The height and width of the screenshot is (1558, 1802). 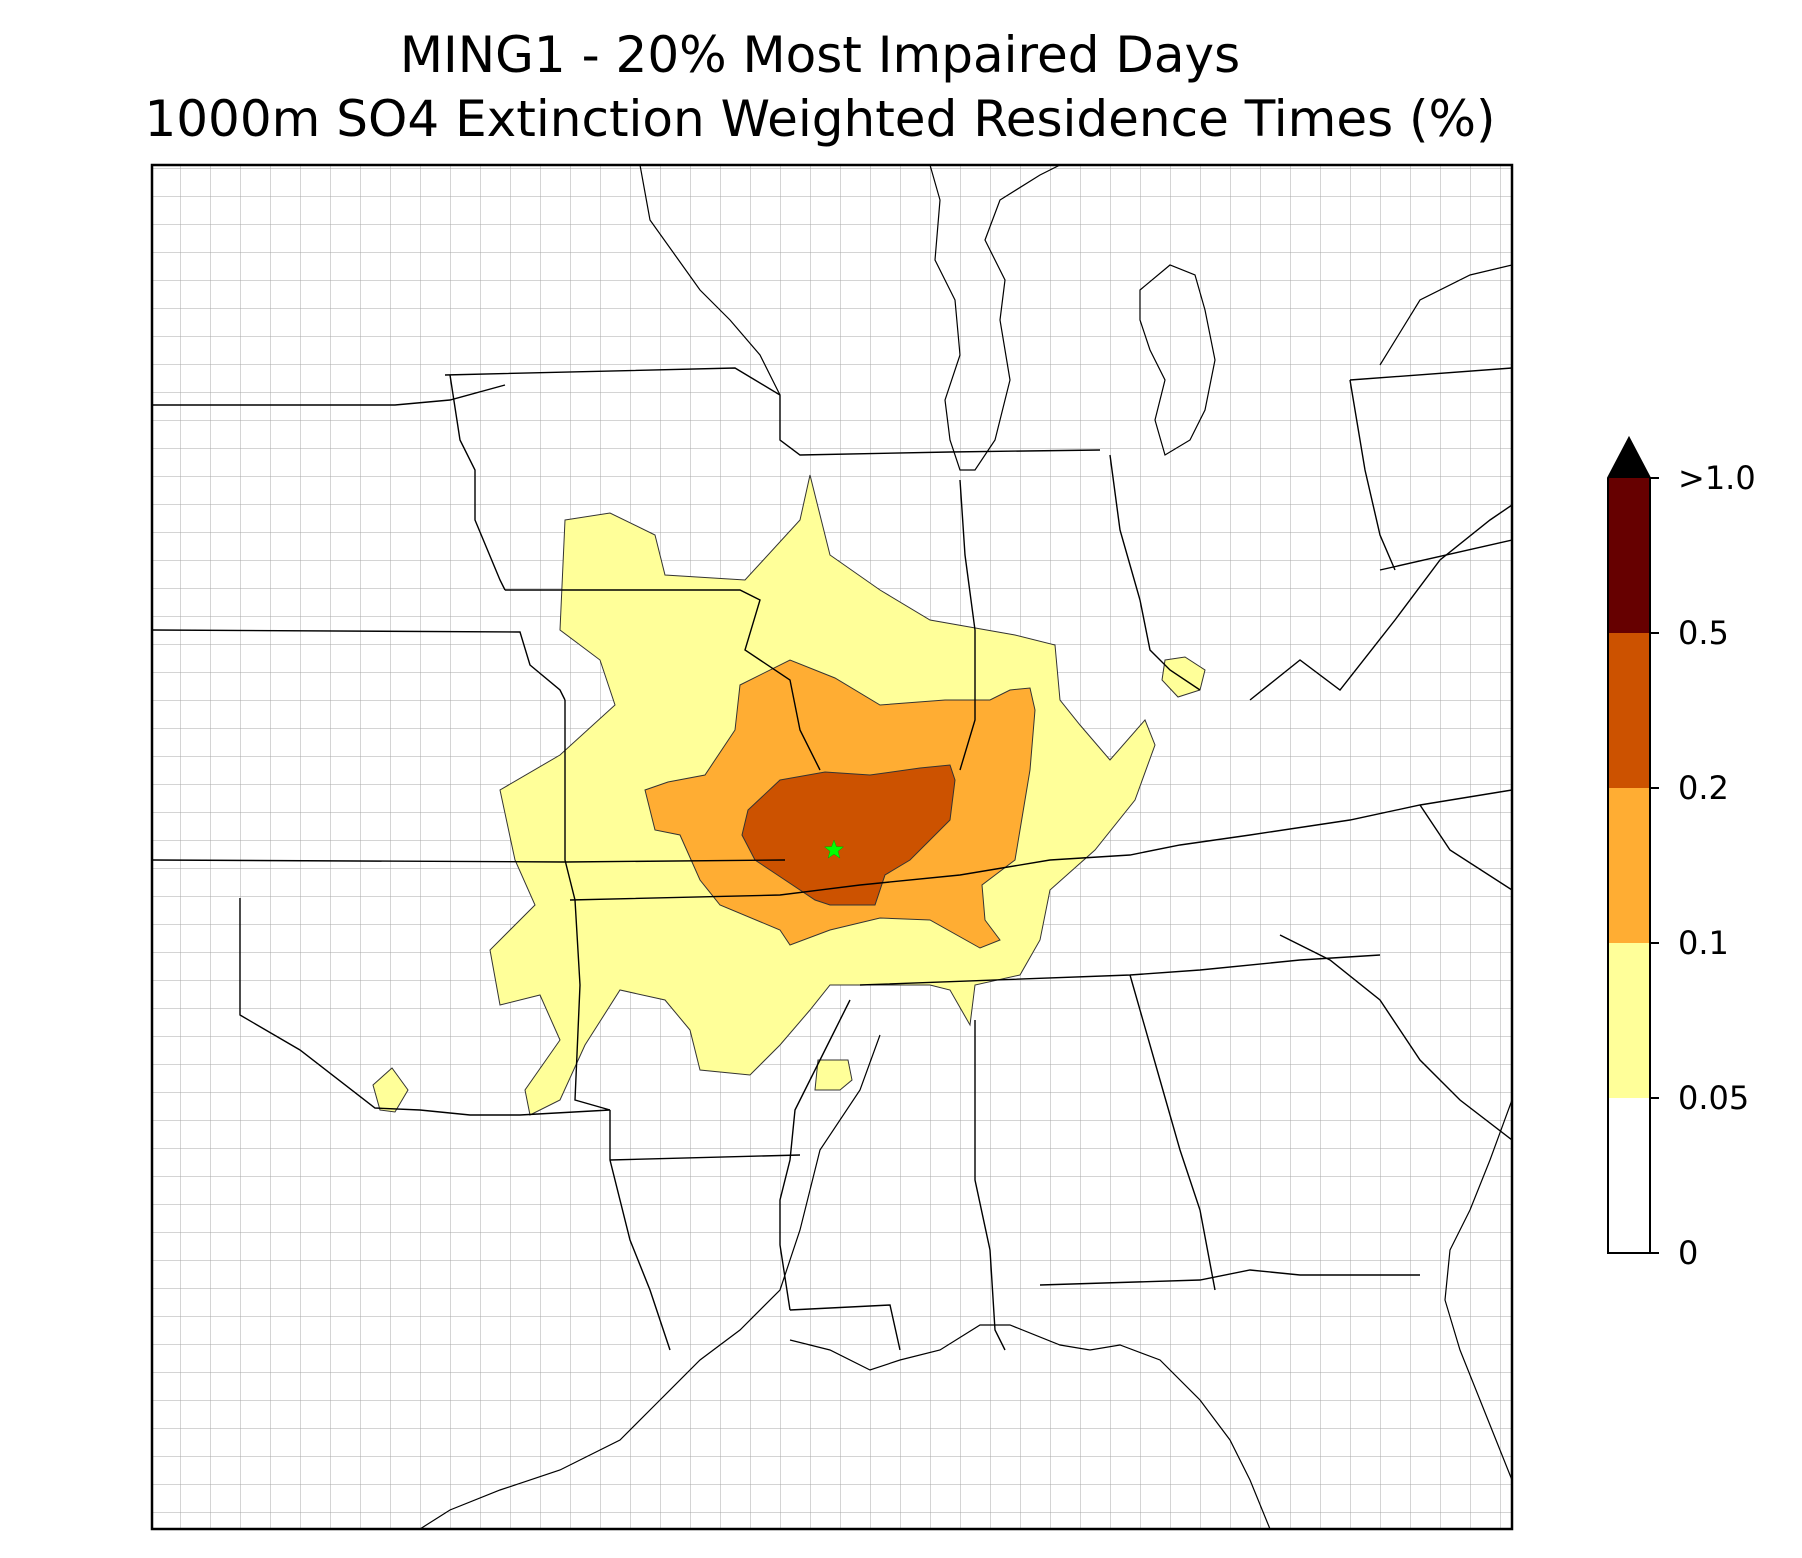 What do you see at coordinates (1688, 1253) in the screenshot?
I see `colorbar-tick-label: 0` at bounding box center [1688, 1253].